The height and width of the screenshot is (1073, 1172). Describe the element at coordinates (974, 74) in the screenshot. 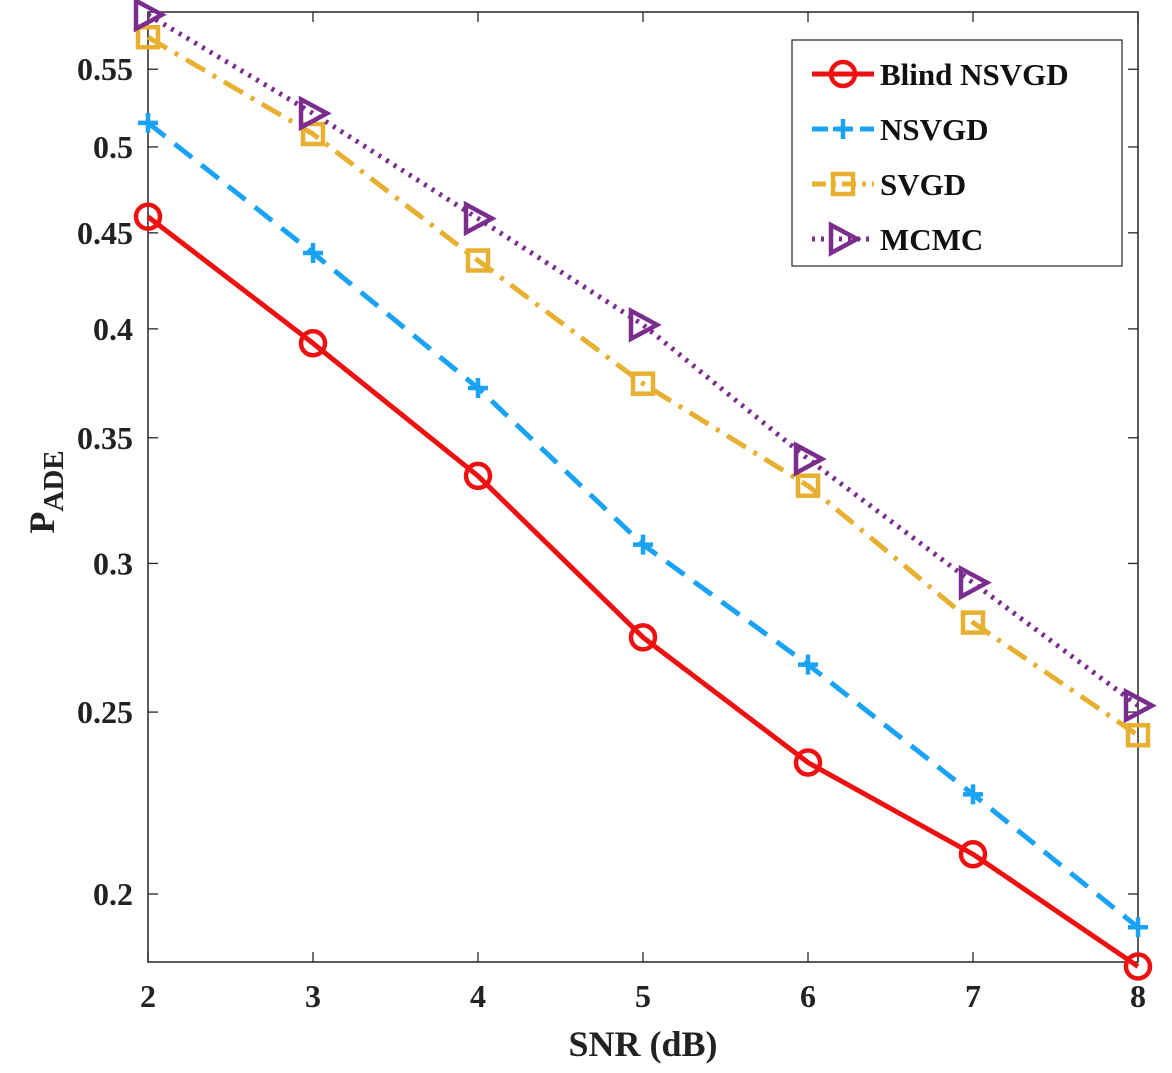

I see `legend-label-blind-nsvgd: Blind NSVGD` at that location.